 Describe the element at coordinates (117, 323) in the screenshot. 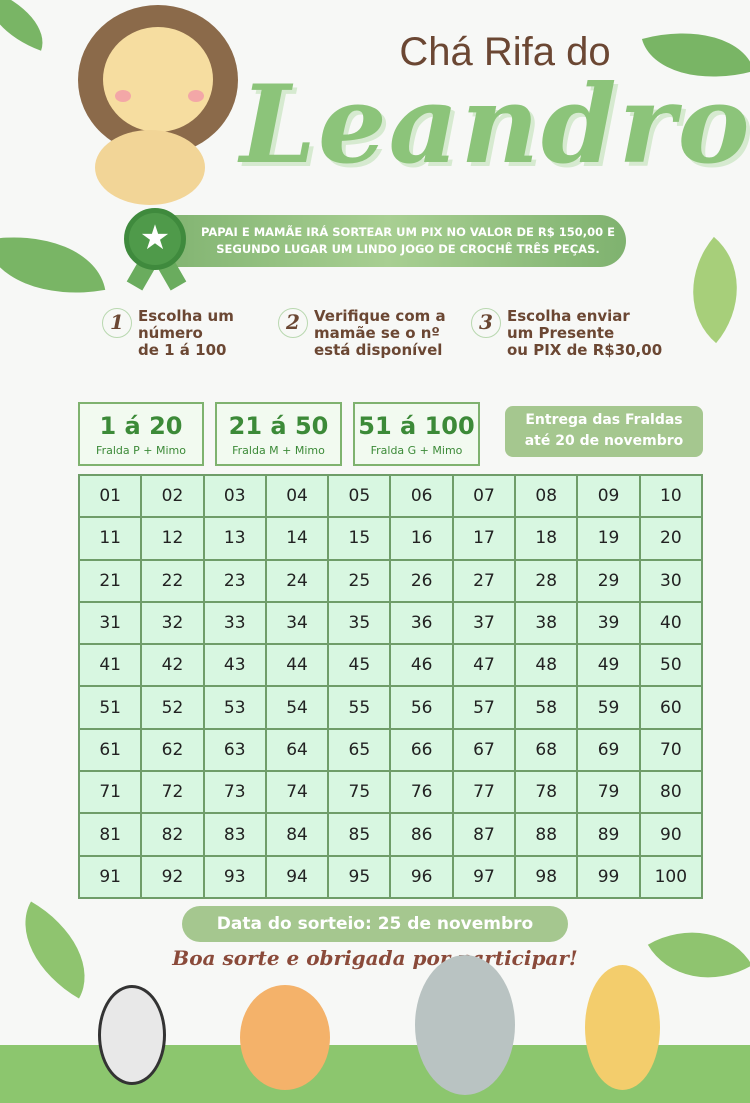

I see `step-number: 1` at that location.